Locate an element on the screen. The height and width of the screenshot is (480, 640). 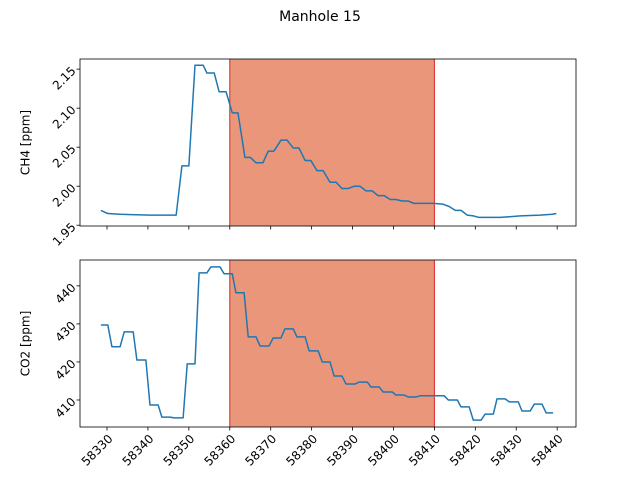
x-tick-label: 58360 is located at coordinates (219, 450).